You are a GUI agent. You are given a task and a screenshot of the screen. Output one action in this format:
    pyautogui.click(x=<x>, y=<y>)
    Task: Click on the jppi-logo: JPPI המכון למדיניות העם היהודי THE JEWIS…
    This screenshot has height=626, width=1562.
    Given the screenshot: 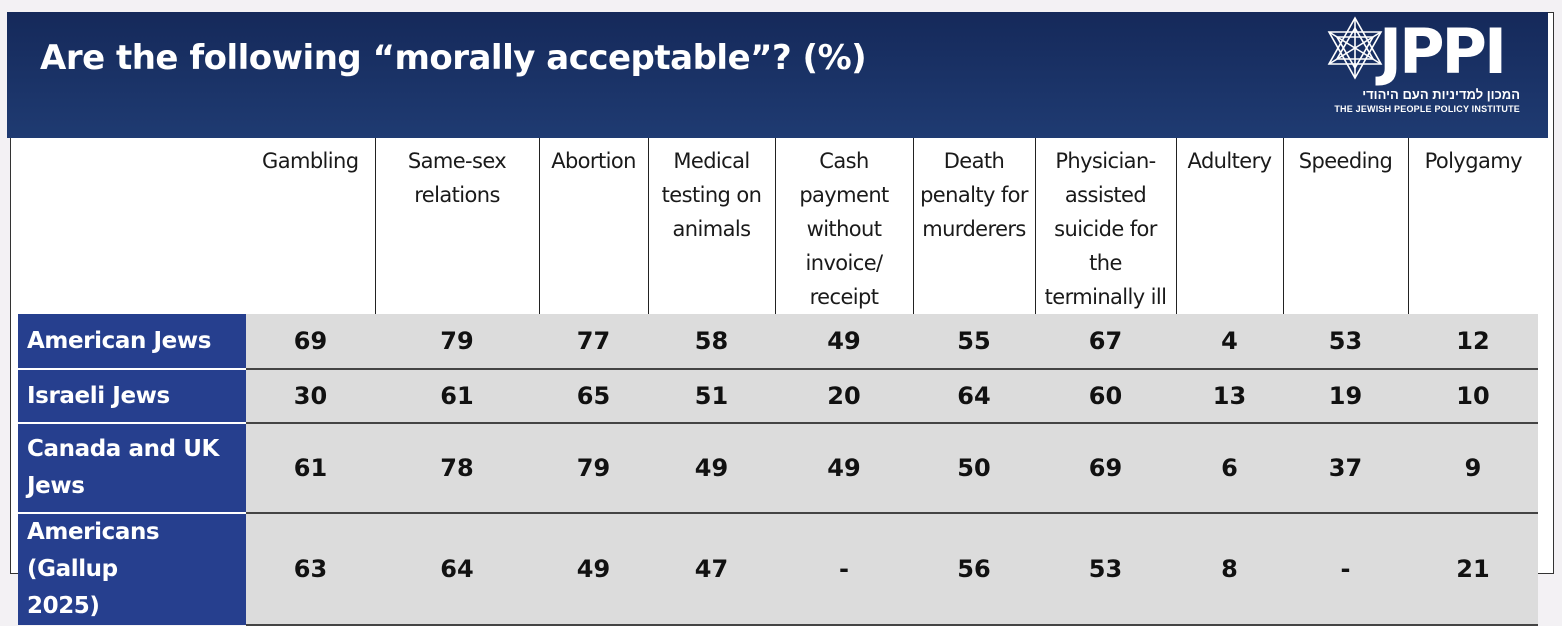 What is the action you would take?
    pyautogui.click(x=1424, y=72)
    